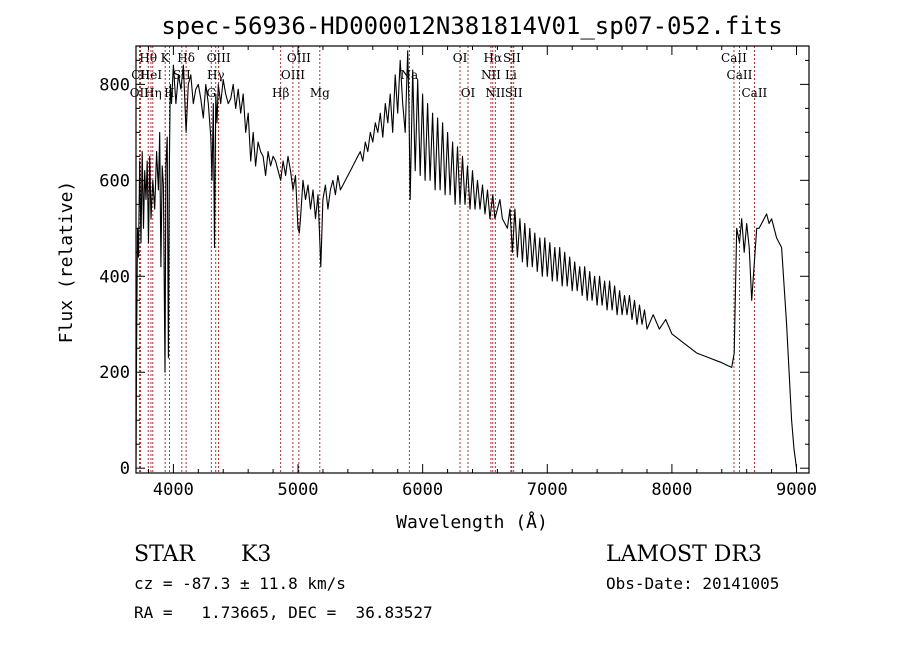 This screenshot has height=649, width=900. What do you see at coordinates (511, 75) in the screenshot?
I see `line-marker-label-23: Li` at bounding box center [511, 75].